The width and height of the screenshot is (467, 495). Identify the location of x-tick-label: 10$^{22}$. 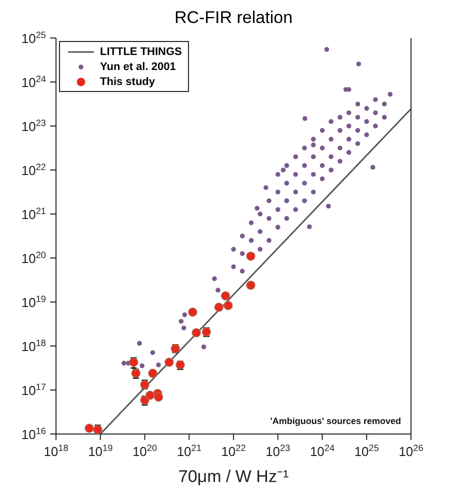
(233, 451).